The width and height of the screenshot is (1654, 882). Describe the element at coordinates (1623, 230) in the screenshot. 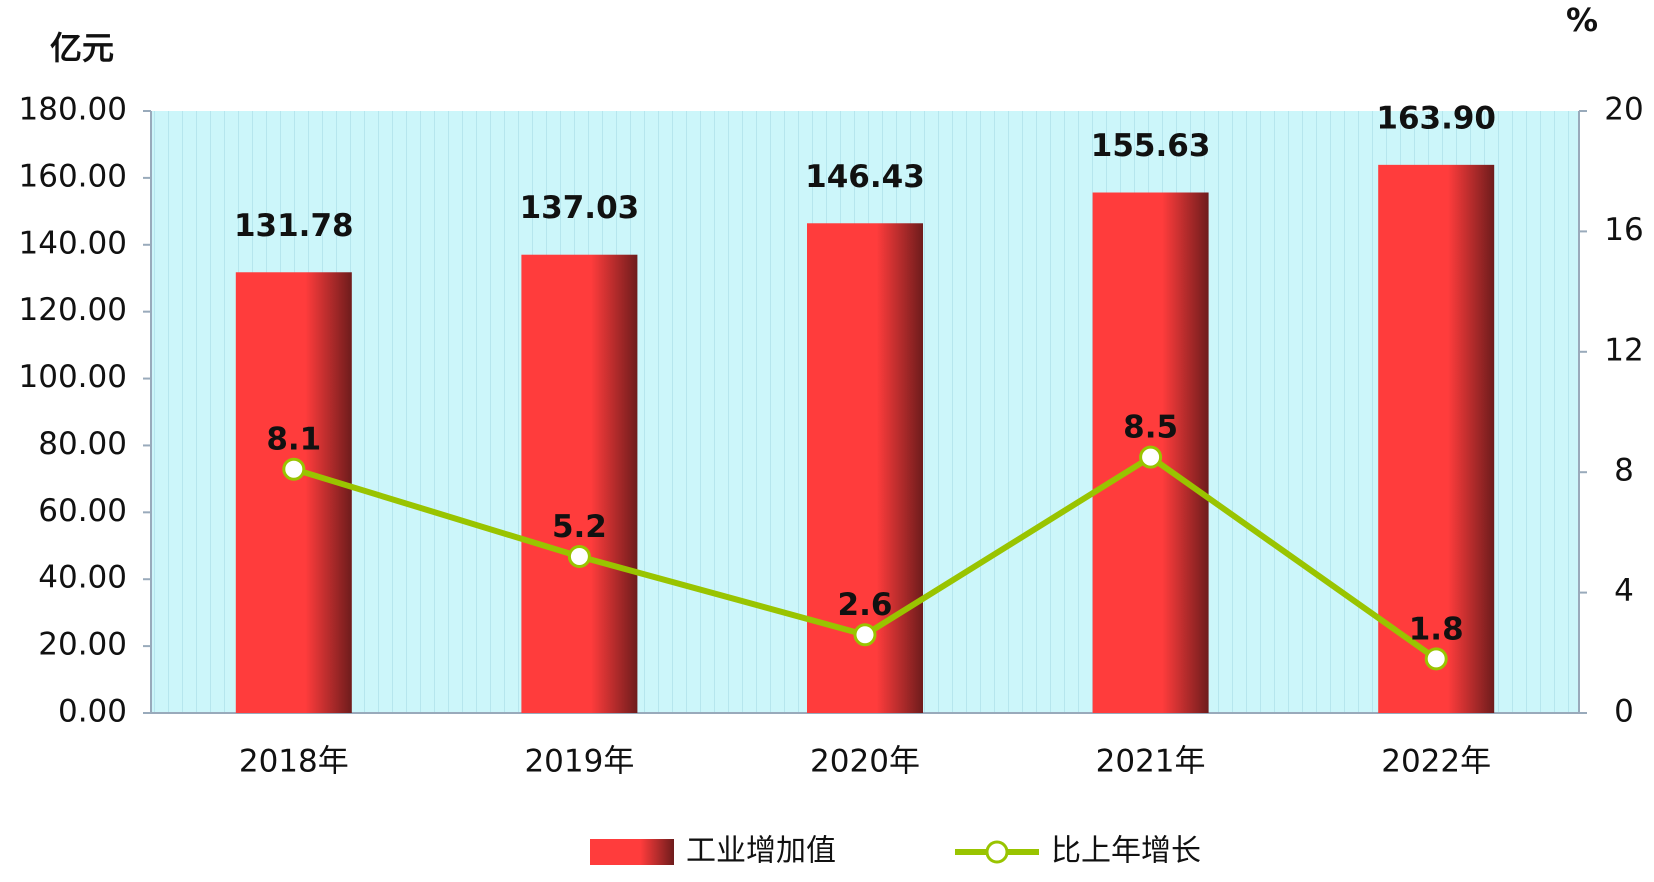

I see `y2-tick-label: 16` at that location.